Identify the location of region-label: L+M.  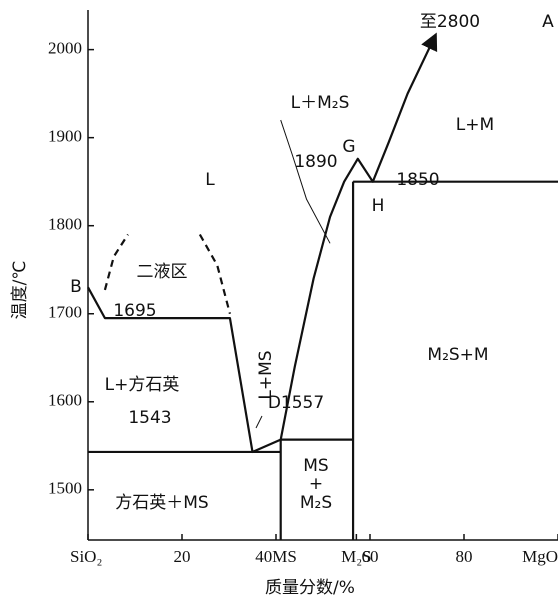
(475, 125).